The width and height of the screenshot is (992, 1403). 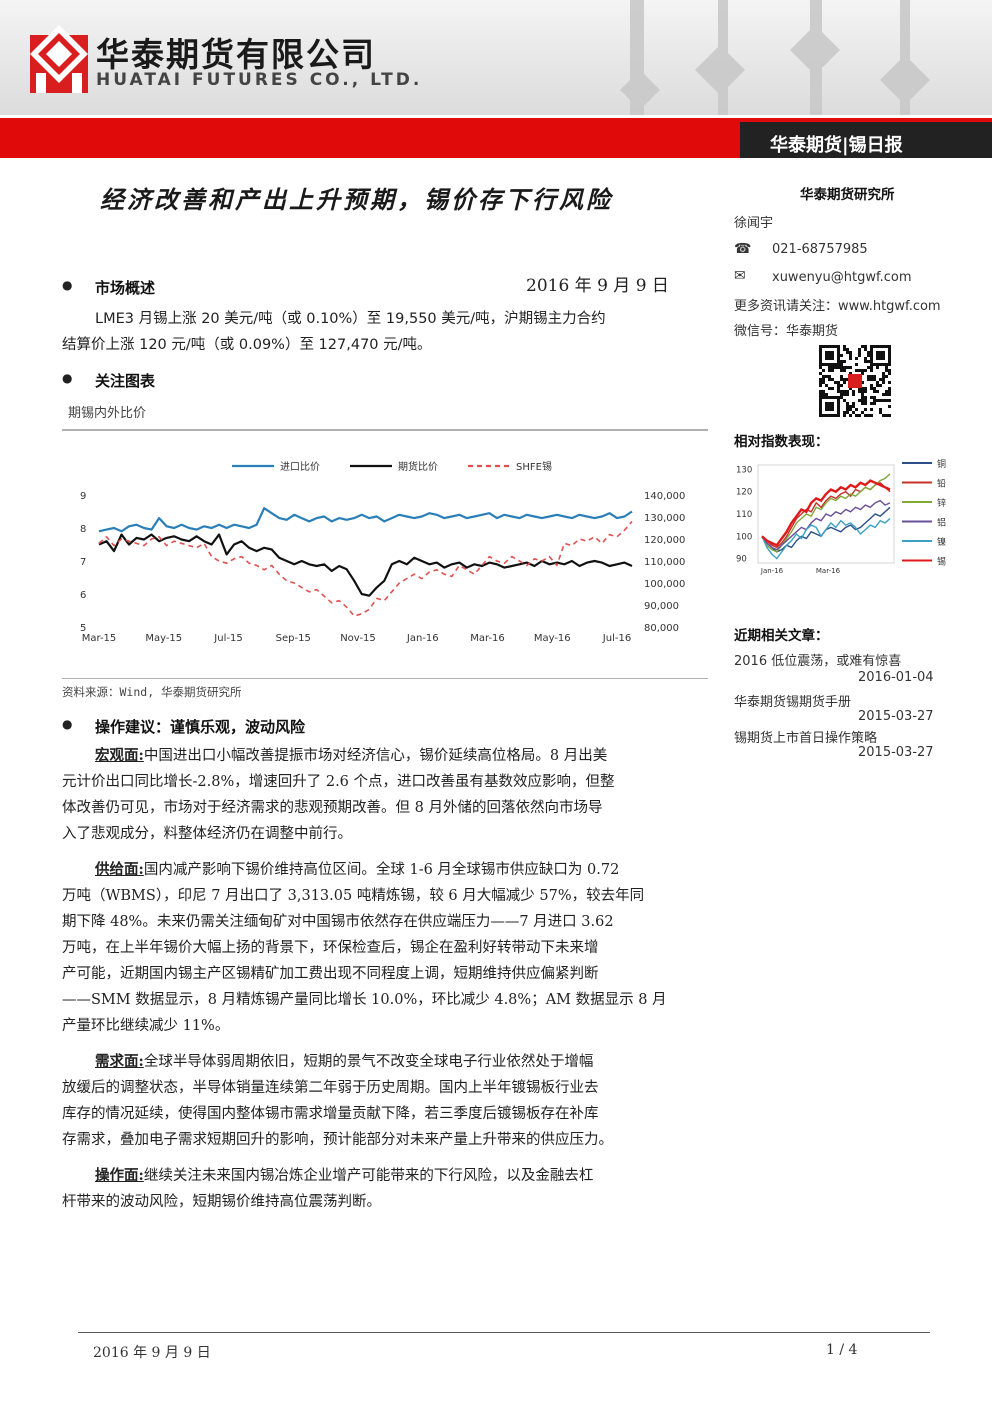 I want to click on qr-finder, so click(x=829, y=355).